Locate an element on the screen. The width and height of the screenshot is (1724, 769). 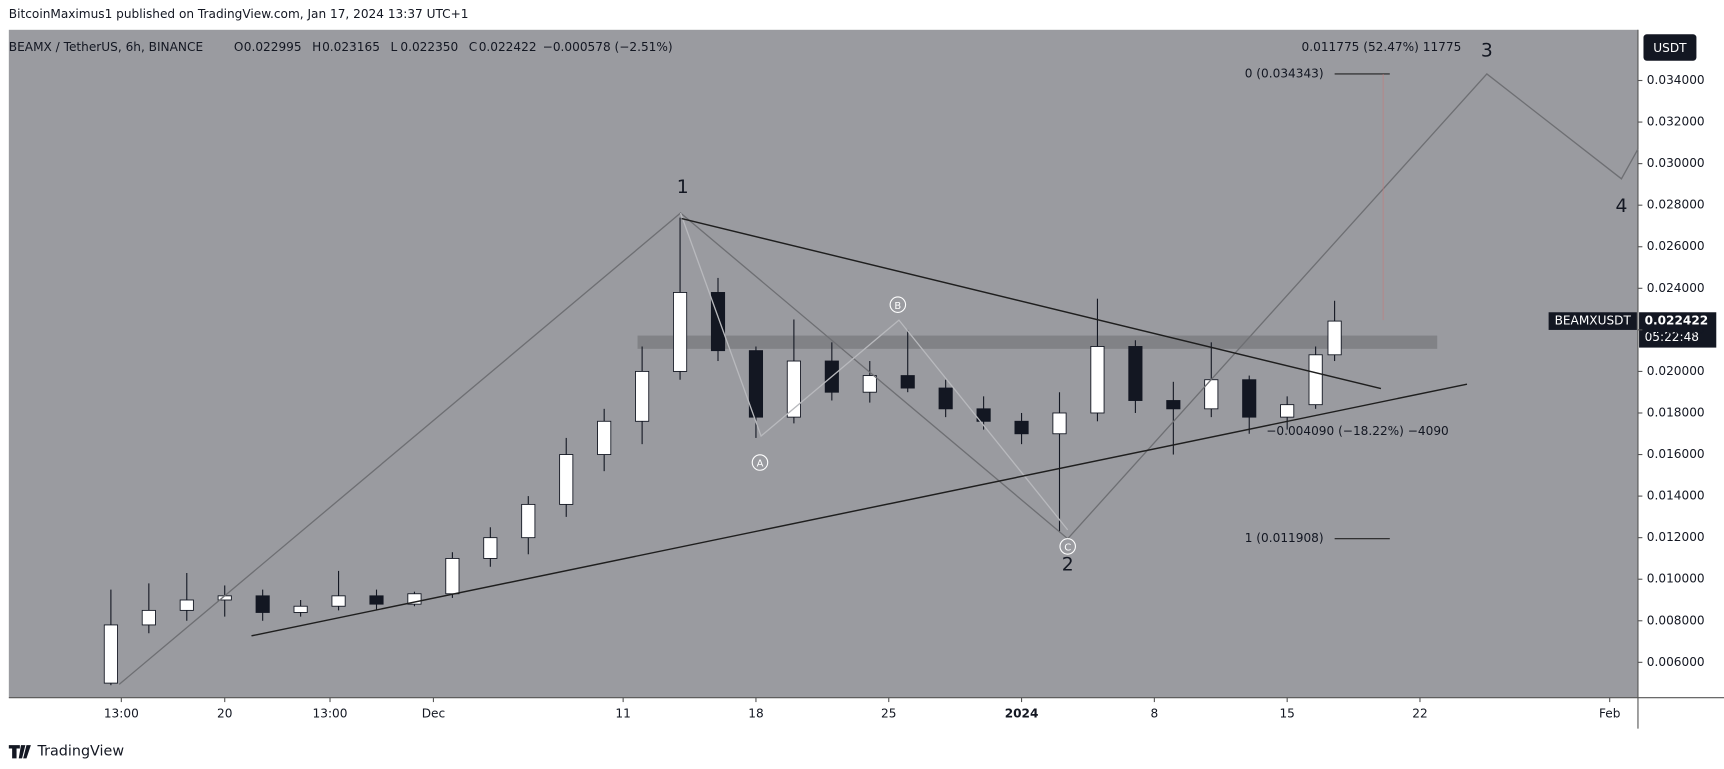
y-tick-label: 0.010000 is located at coordinates (1676, 579).